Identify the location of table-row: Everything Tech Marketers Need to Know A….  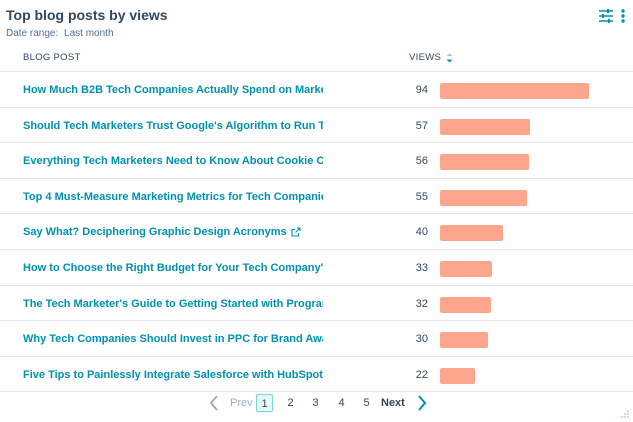
(316, 161).